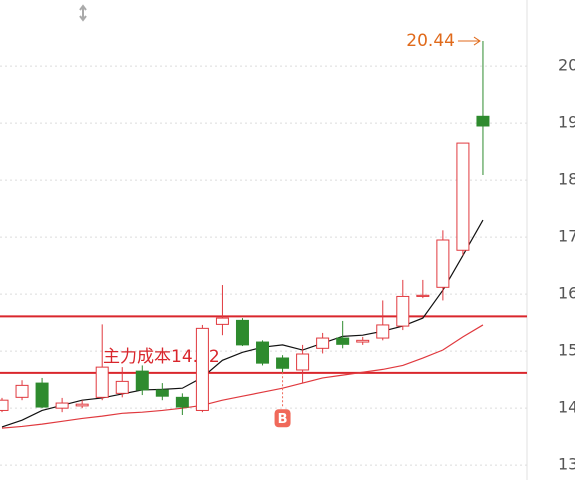 Image resolution: width=575 pixels, height=480 pixels. I want to click on signal-badge, so click(282, 418).